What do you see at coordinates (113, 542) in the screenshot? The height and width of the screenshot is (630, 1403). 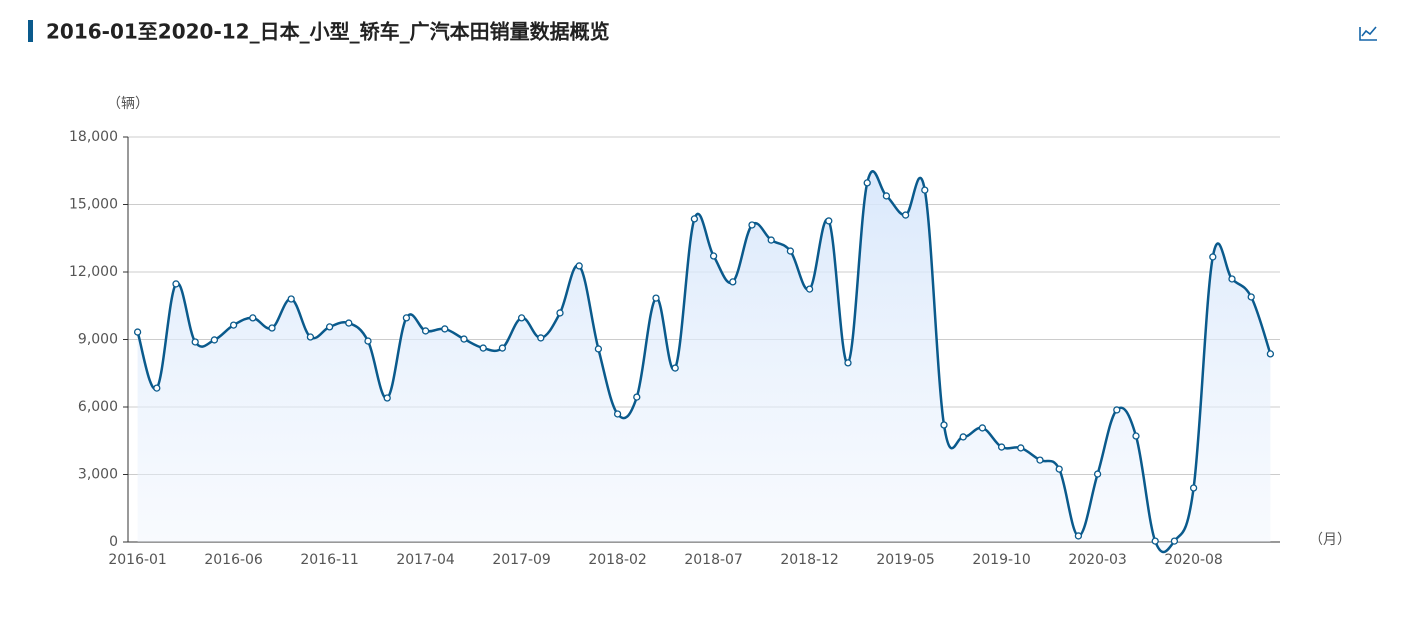 I see `y-tick-label: 0` at bounding box center [113, 542].